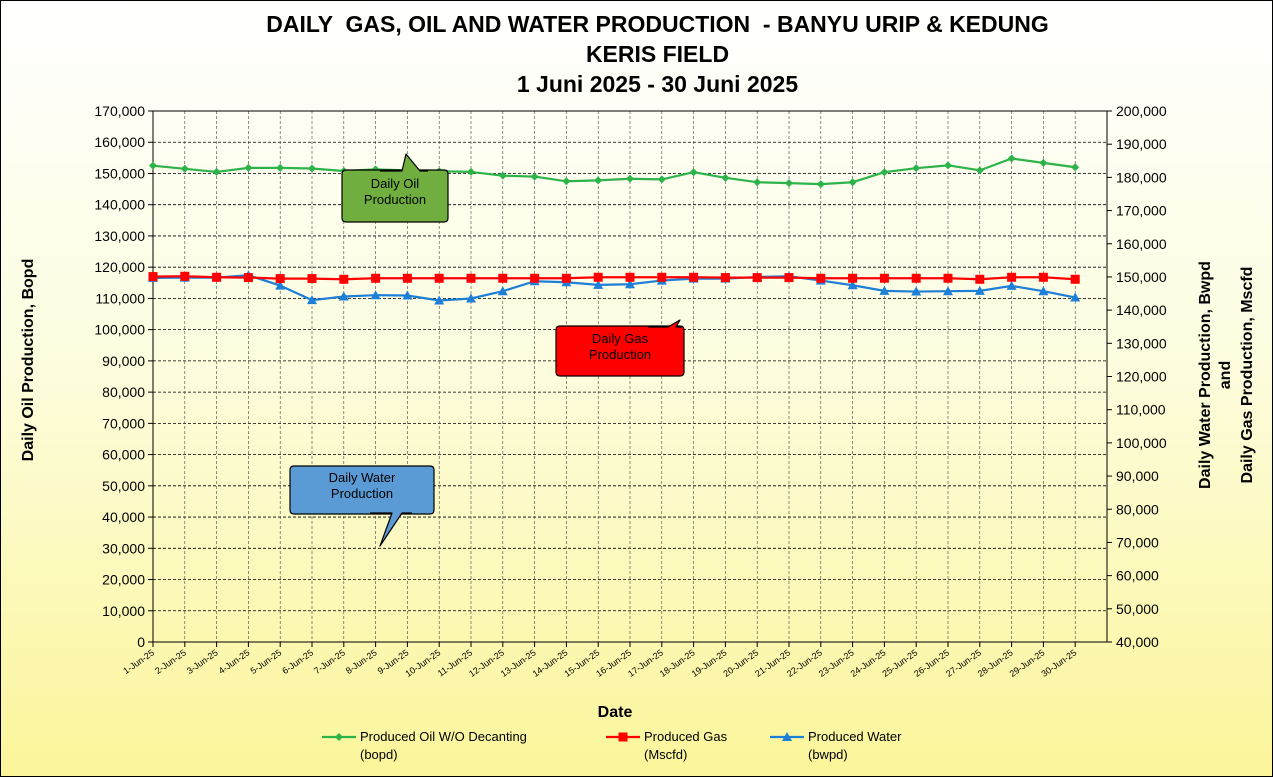 This screenshot has height=777, width=1273. I want to click on legend-unit: (bwpd), so click(828, 754).